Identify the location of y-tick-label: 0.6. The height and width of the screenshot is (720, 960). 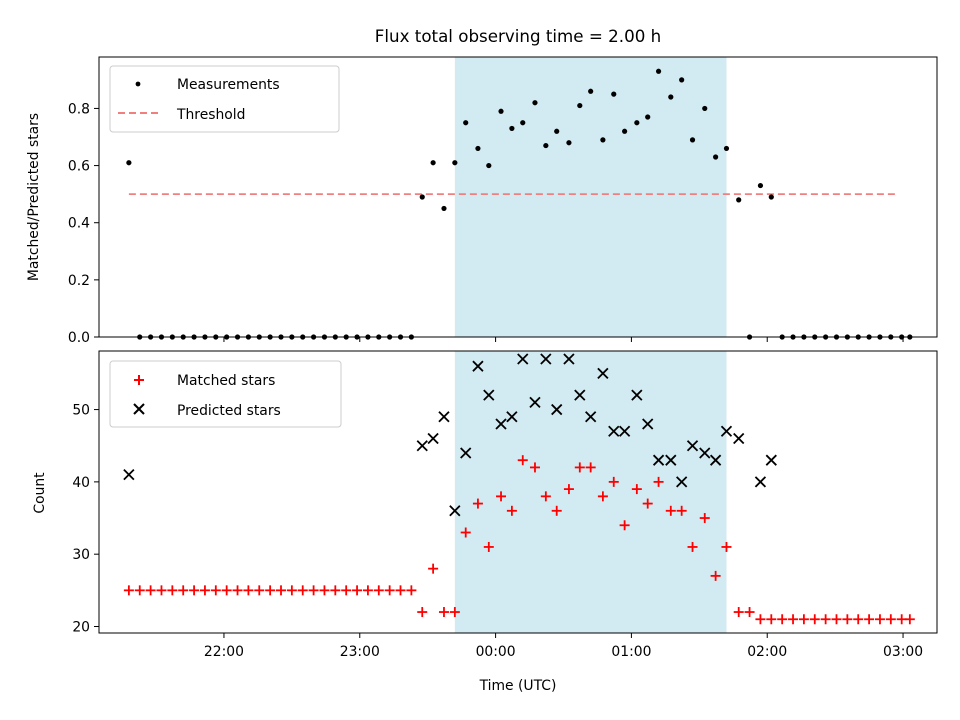
(79, 167).